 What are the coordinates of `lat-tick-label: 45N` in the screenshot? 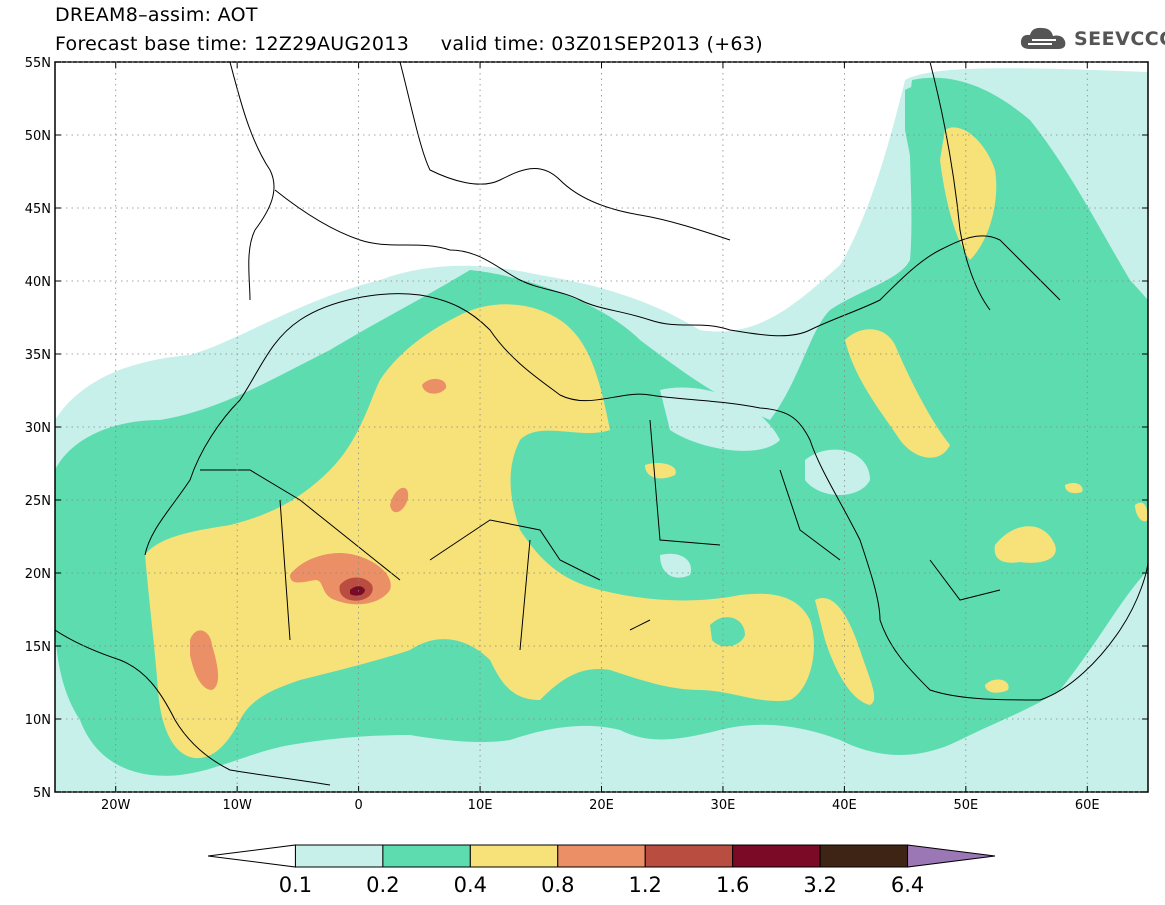 It's located at (38, 209).